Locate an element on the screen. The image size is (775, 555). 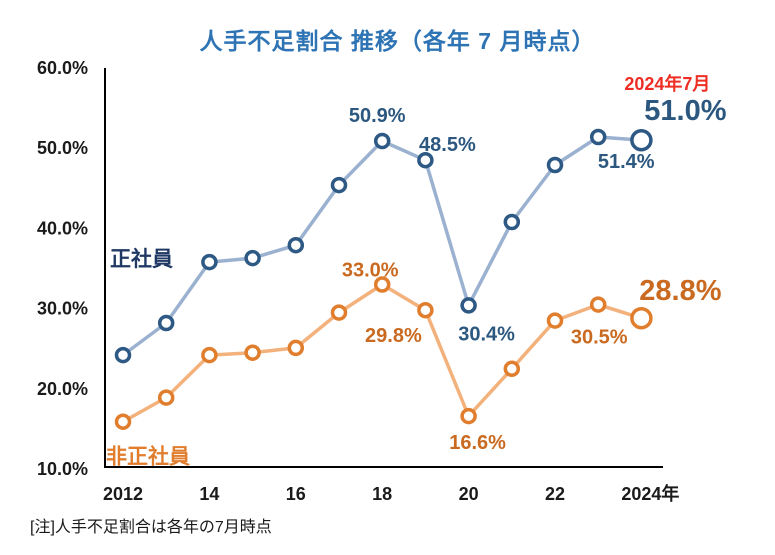
note-2024-july: 2024年7月 is located at coordinates (667, 83).